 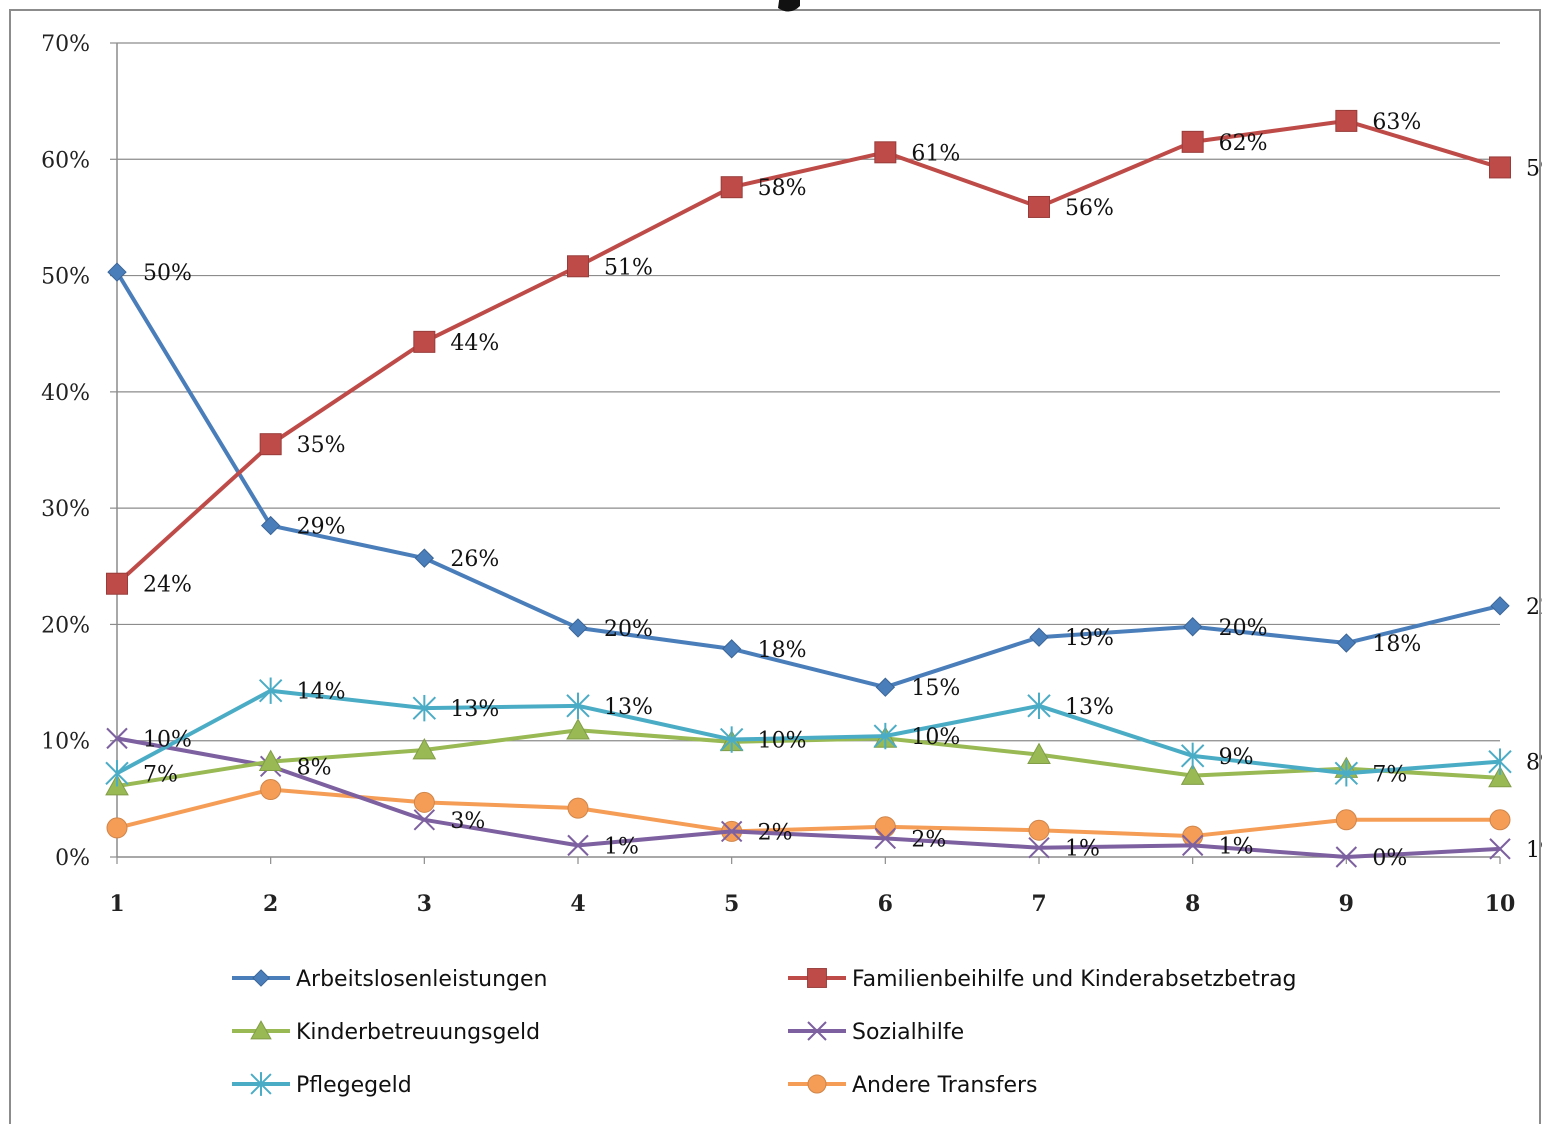 What do you see at coordinates (885, 904) in the screenshot?
I see `x-tick-label: 6` at bounding box center [885, 904].